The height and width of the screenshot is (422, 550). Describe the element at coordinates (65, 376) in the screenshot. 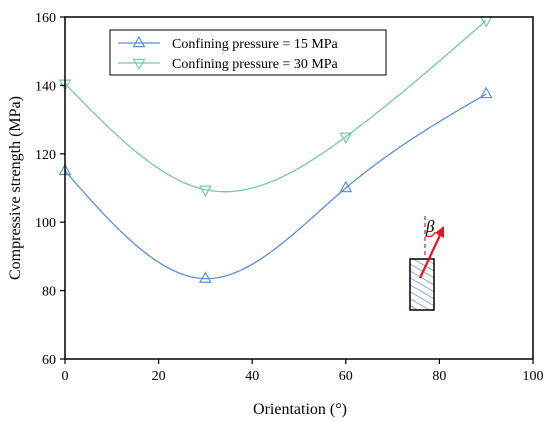

I see `x-tick-label: 0` at that location.